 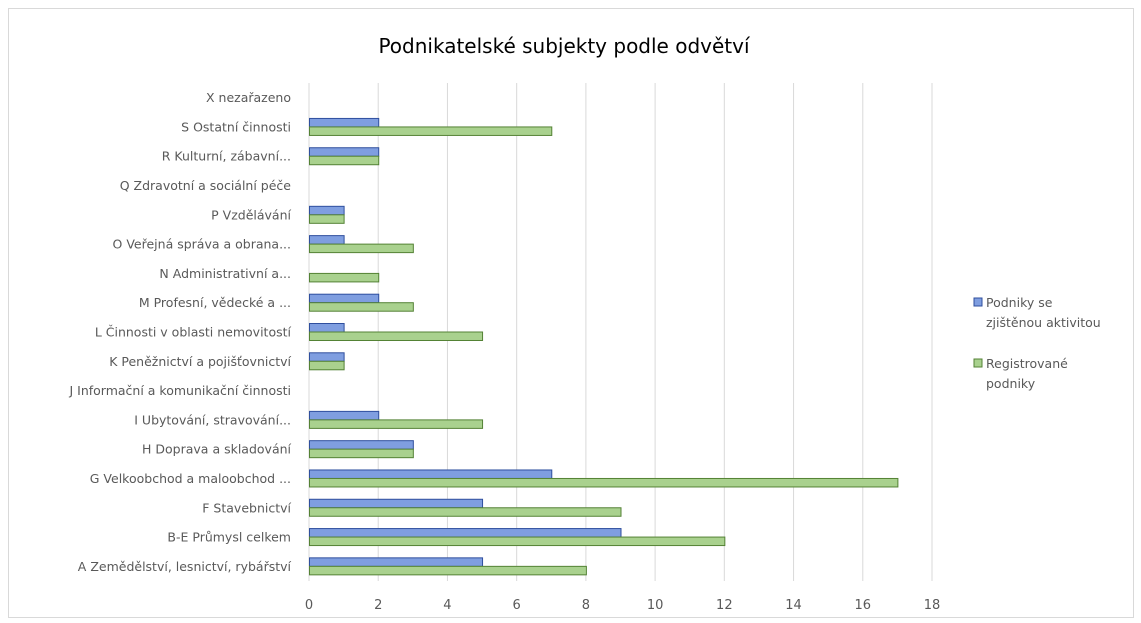 I want to click on category-label: B-E Průmysl celkem, so click(x=229, y=537).